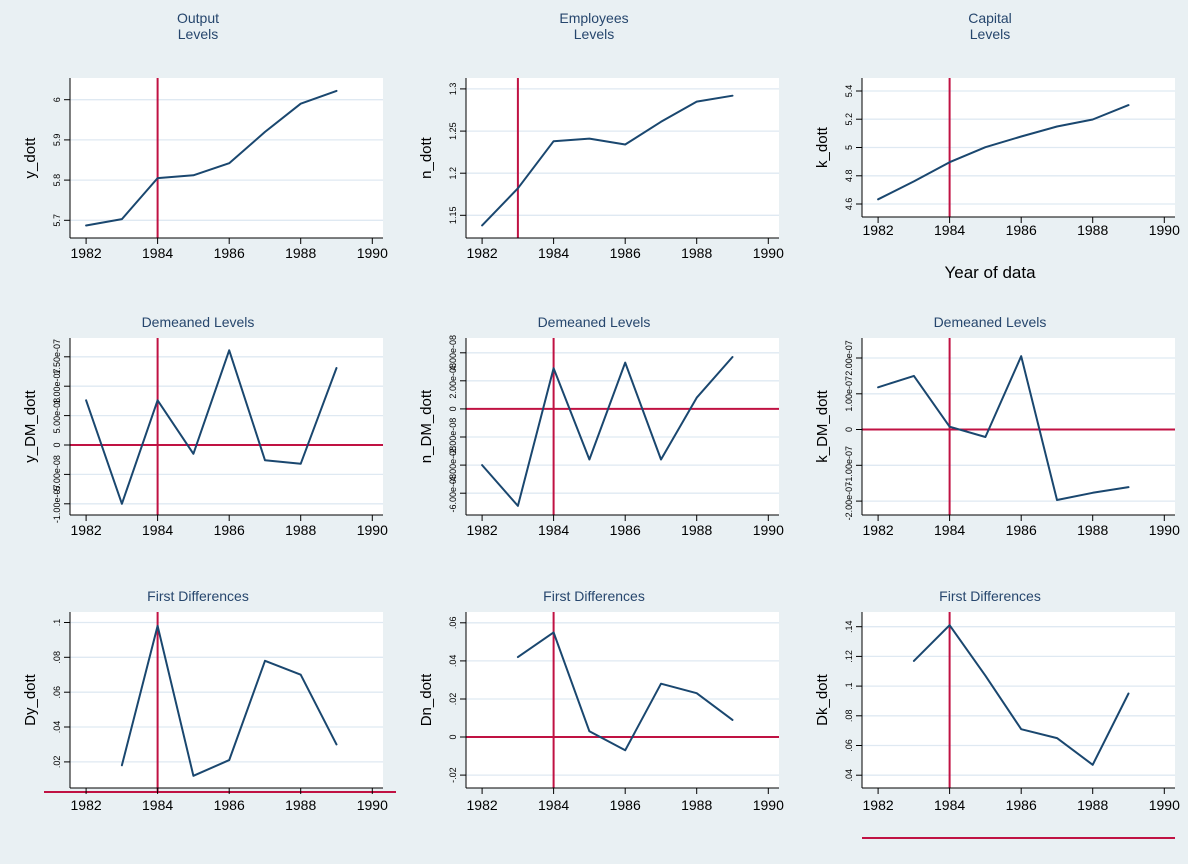 This screenshot has height=864, width=1188. Describe the element at coordinates (453, 381) in the screenshot. I see `svg-text: 2.00e-08` at that location.